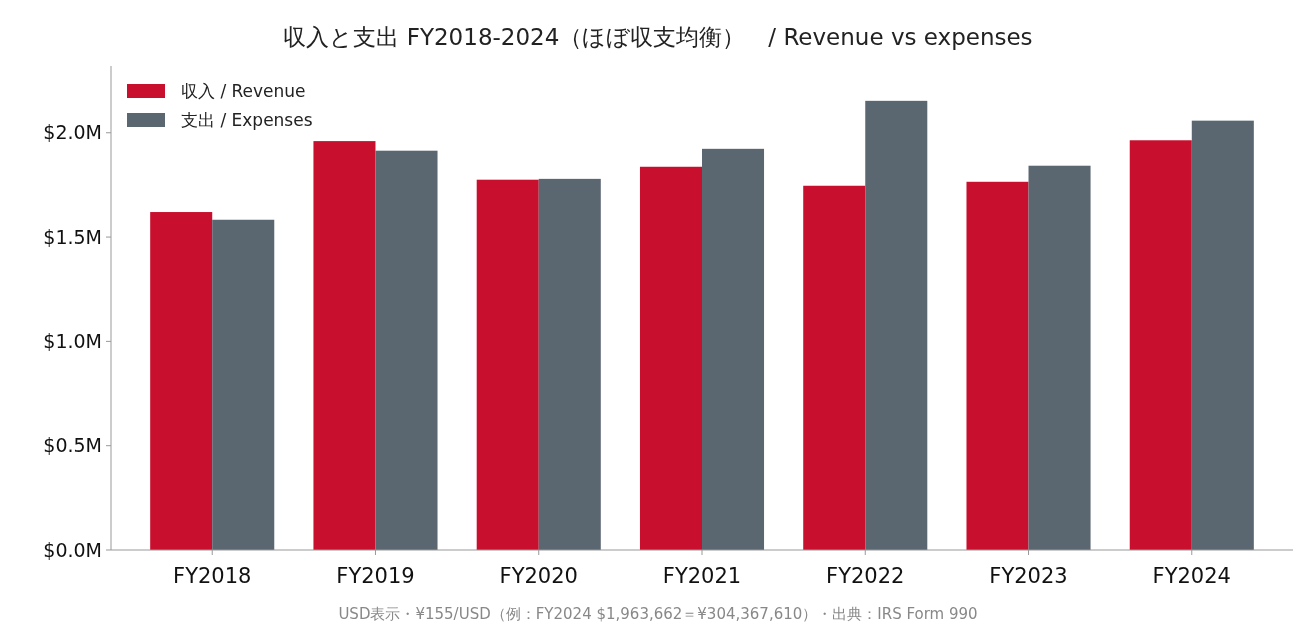  I want to click on x-tick-label: FY2022, so click(865, 576).